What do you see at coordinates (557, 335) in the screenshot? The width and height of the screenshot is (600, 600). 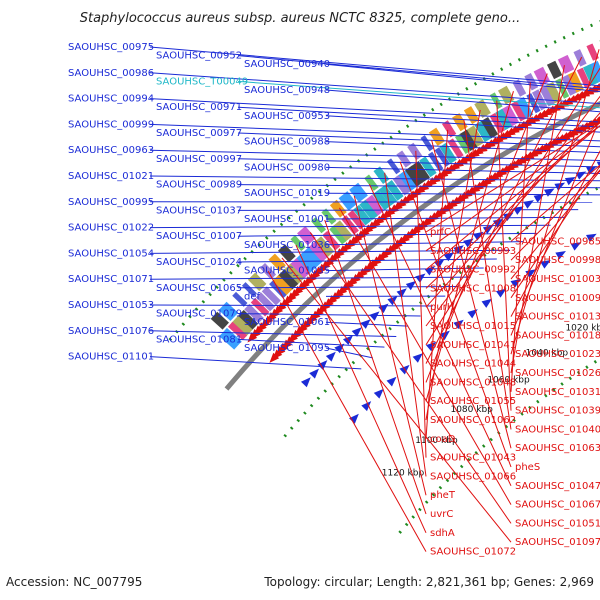 I see `gene-label-reverse: SAOUHSC_01018` at bounding box center [557, 335].